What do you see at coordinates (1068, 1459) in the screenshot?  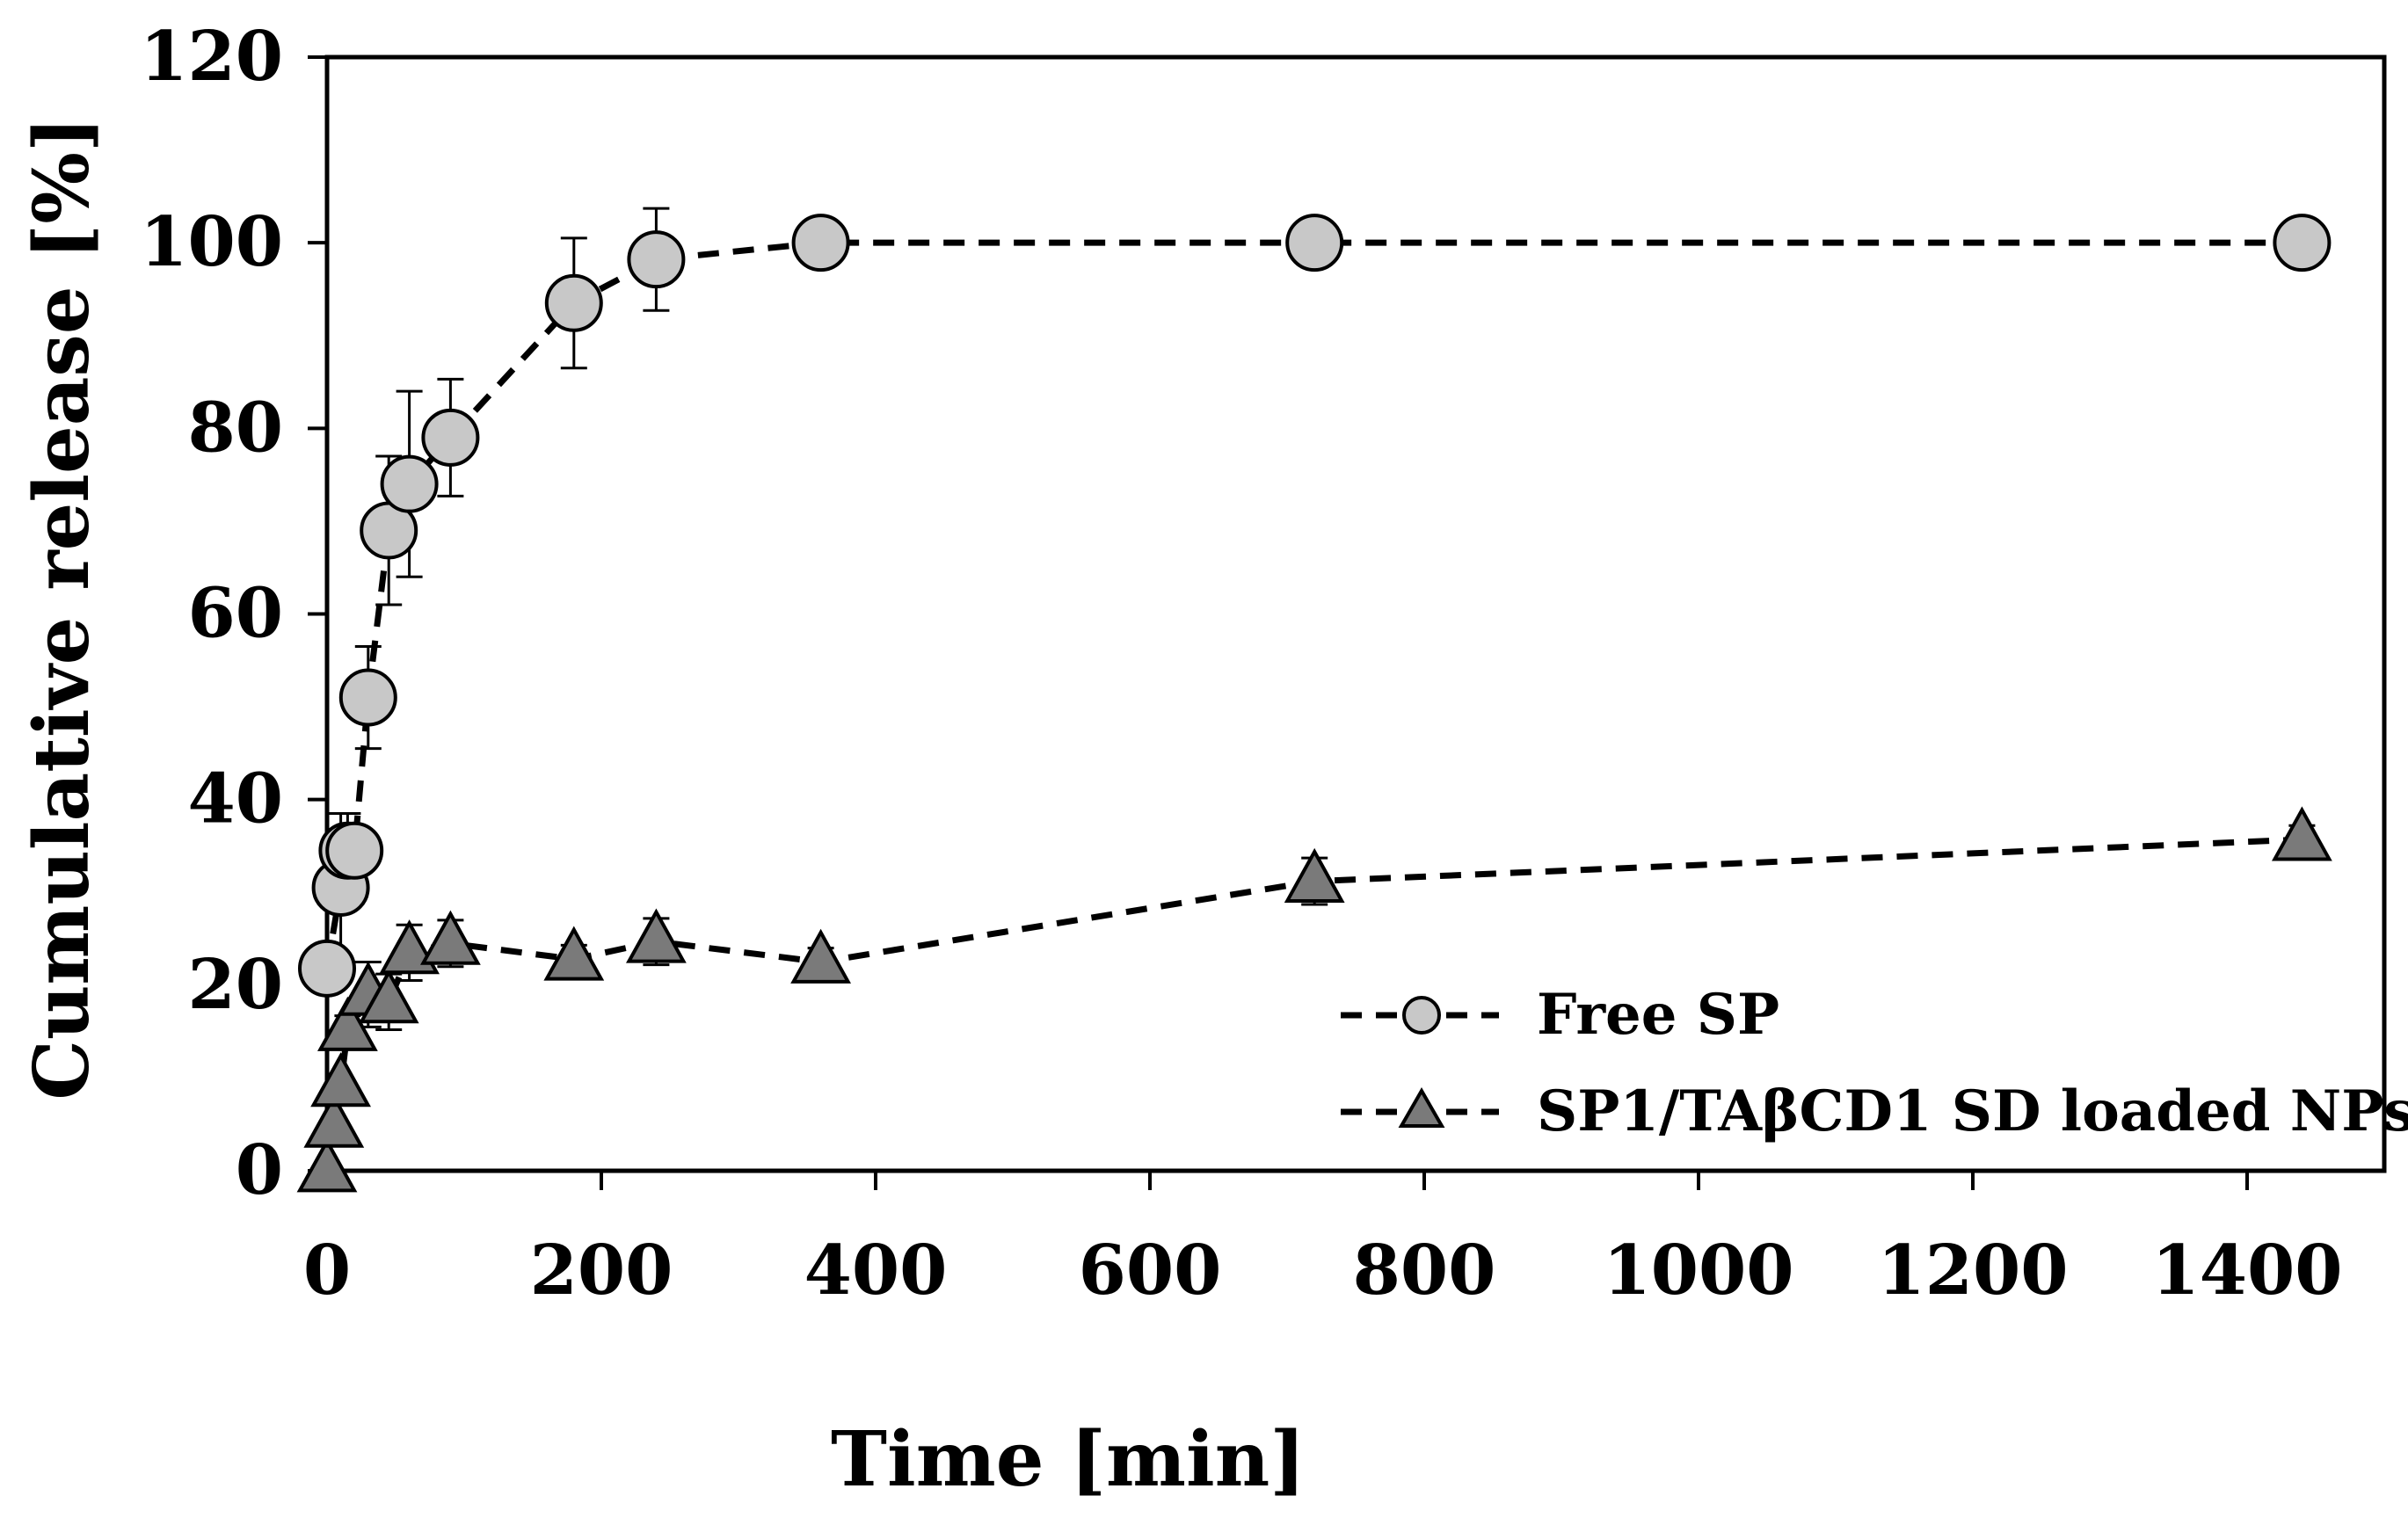 I see `x-axis-title: Time [min]` at bounding box center [1068, 1459].